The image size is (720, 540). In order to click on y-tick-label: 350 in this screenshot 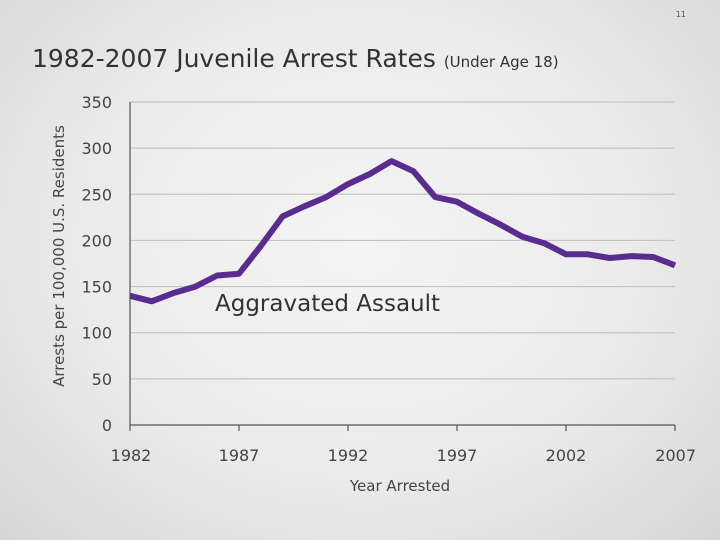, I will do `click(96, 102)`.